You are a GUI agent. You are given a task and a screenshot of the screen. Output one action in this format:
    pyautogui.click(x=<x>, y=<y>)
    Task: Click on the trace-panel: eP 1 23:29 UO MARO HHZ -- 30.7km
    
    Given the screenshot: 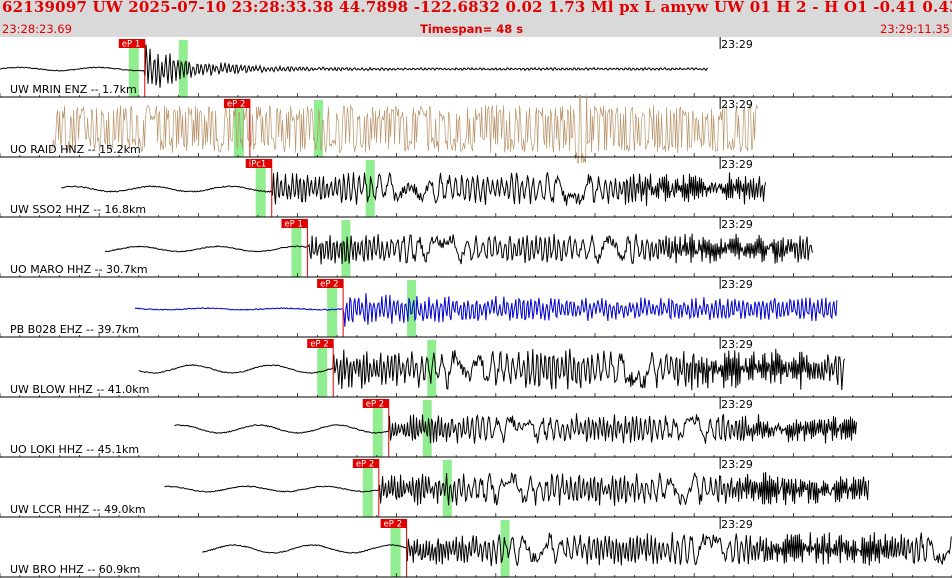 What is the action you would take?
    pyautogui.click(x=476, y=247)
    